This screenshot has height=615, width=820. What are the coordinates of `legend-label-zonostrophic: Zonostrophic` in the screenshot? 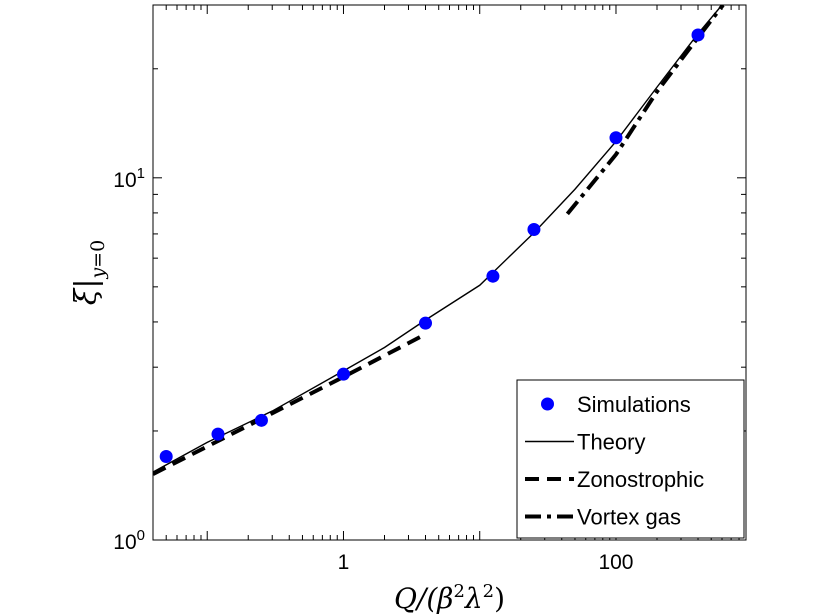 It's located at (640, 479).